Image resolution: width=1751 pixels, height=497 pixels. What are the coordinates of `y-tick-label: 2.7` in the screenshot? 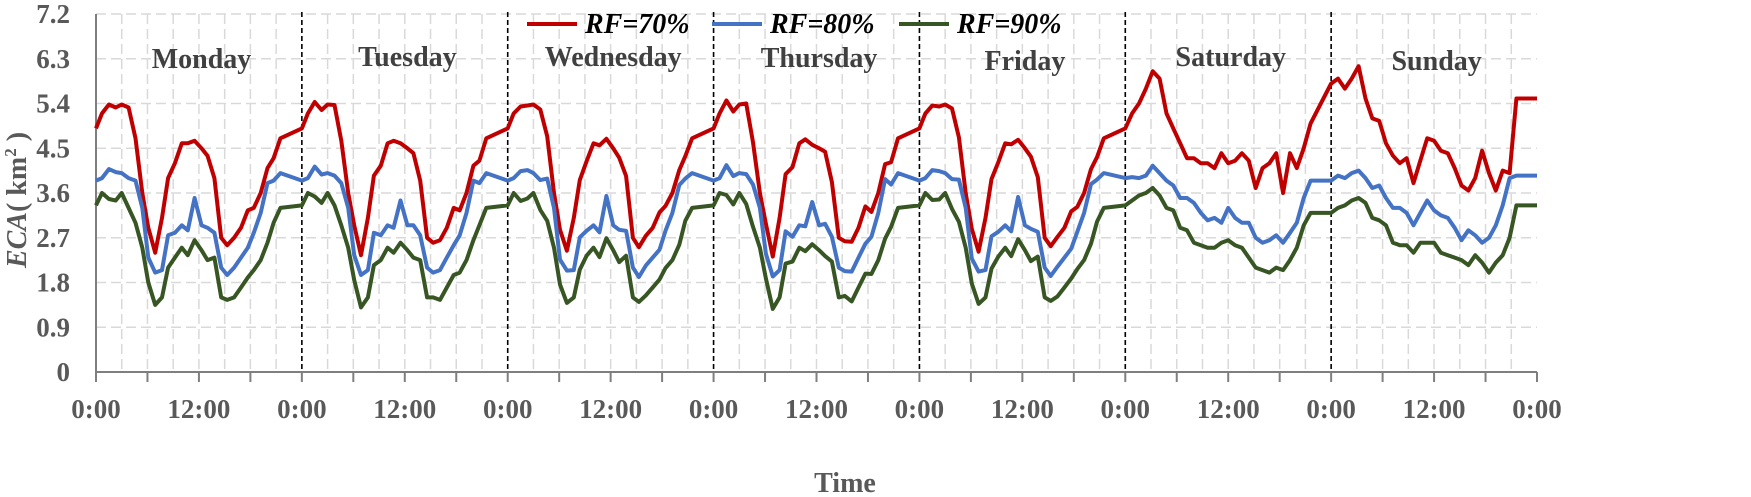 It's located at (53, 238).